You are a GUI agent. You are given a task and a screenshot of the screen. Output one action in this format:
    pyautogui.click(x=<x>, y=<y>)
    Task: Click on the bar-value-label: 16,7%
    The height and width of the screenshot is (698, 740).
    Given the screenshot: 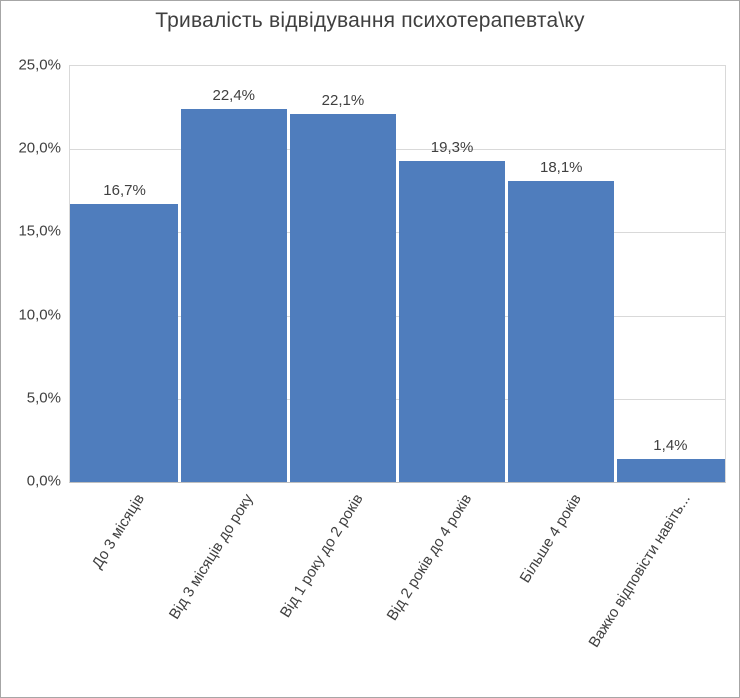 What is the action you would take?
    pyautogui.click(x=124, y=191)
    